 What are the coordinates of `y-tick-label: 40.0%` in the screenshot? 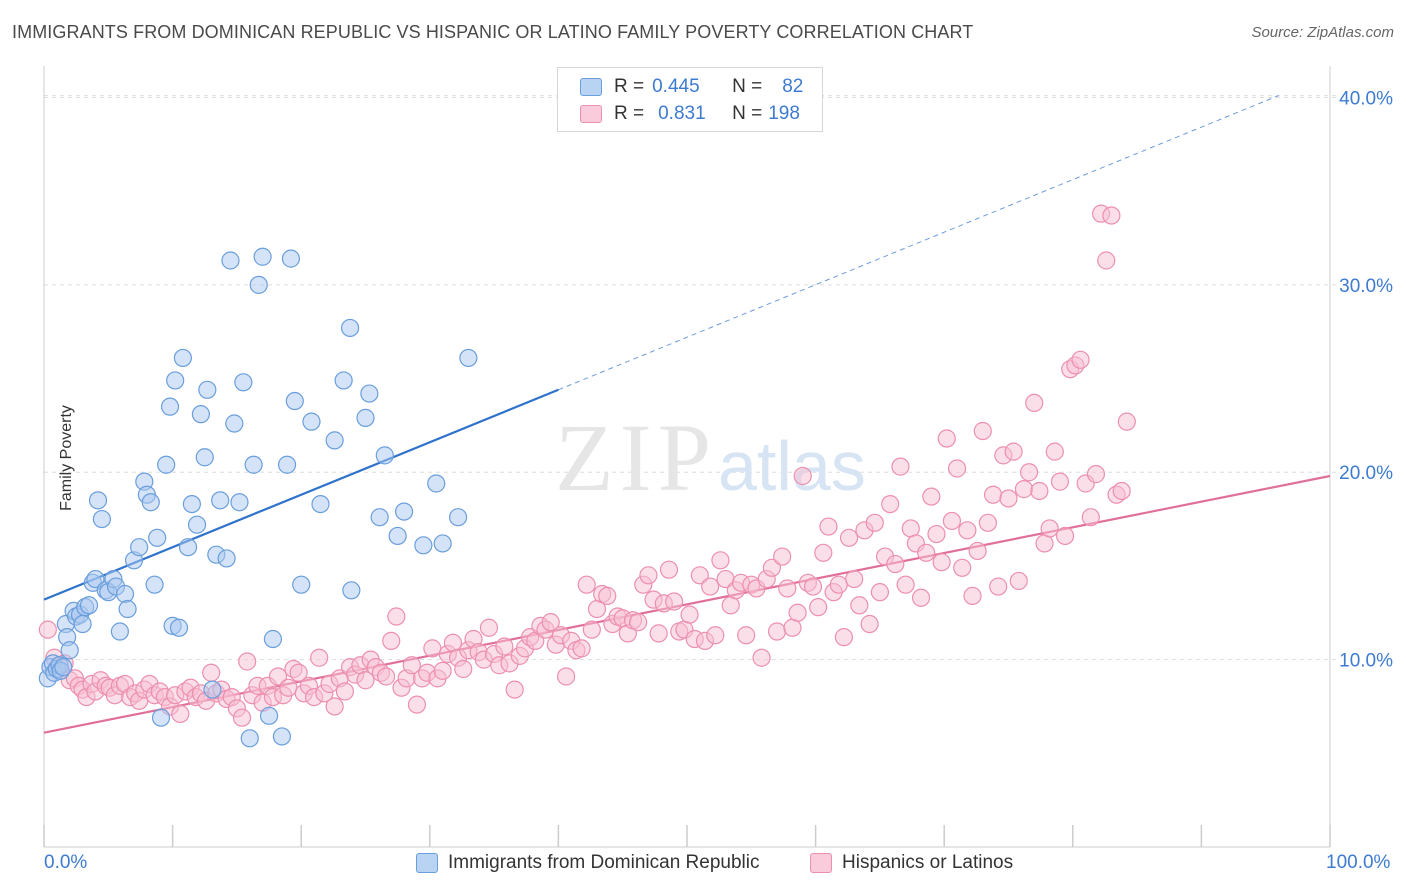 It's located at (1366, 98).